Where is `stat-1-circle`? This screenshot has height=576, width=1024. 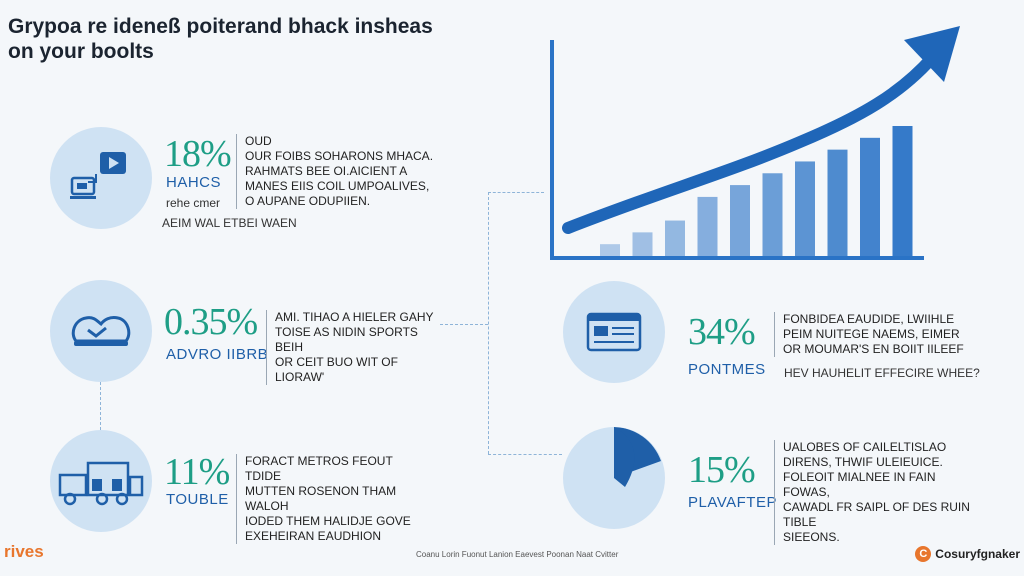
stat-1-circle is located at coordinates (101, 178).